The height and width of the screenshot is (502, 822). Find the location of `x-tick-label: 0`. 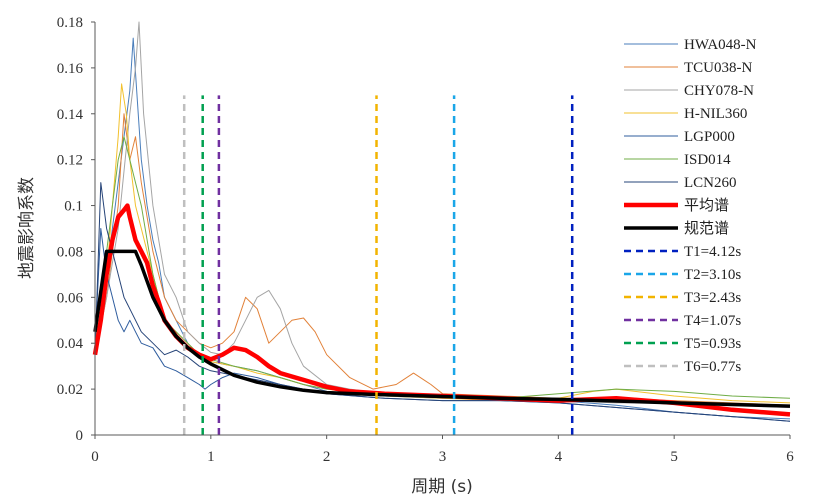

x-tick-label: 0 is located at coordinates (95, 457).